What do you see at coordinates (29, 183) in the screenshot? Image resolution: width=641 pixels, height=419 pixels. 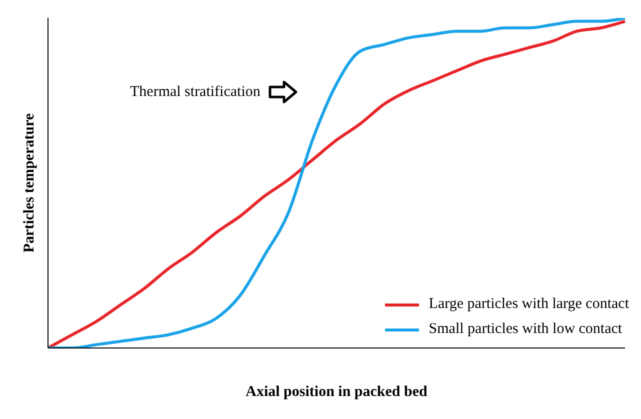 I see `y-axis-title: Particles temperature` at bounding box center [29, 183].